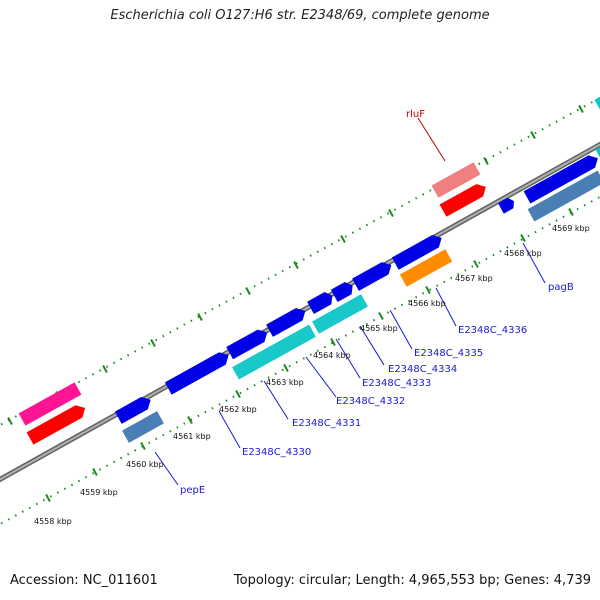 The image size is (600, 600). Describe the element at coordinates (192, 436) in the screenshot. I see `tick-label: 4561 kbp` at that location.